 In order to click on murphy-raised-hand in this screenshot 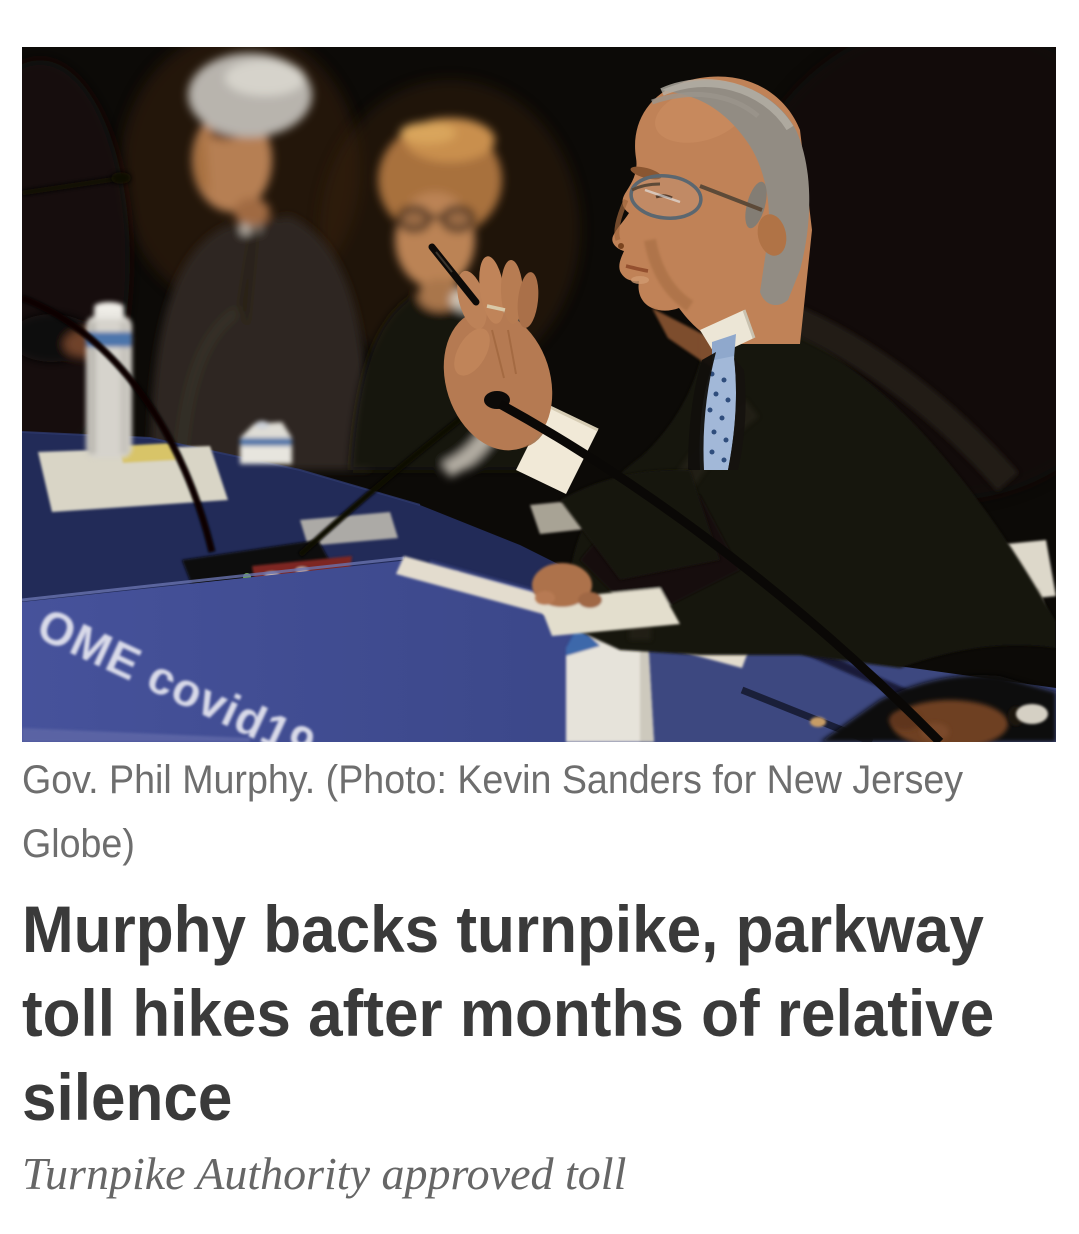, I will do `click(574, 411)`.